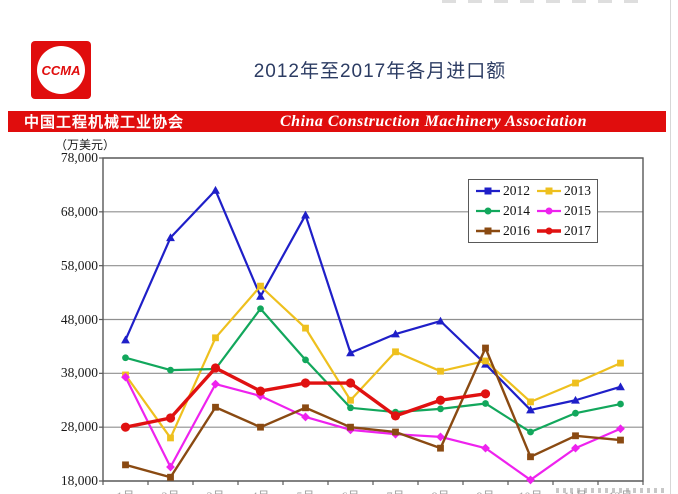 The width and height of the screenshot is (678, 494). I want to click on ccma-logo: CCMA, so click(61, 70).